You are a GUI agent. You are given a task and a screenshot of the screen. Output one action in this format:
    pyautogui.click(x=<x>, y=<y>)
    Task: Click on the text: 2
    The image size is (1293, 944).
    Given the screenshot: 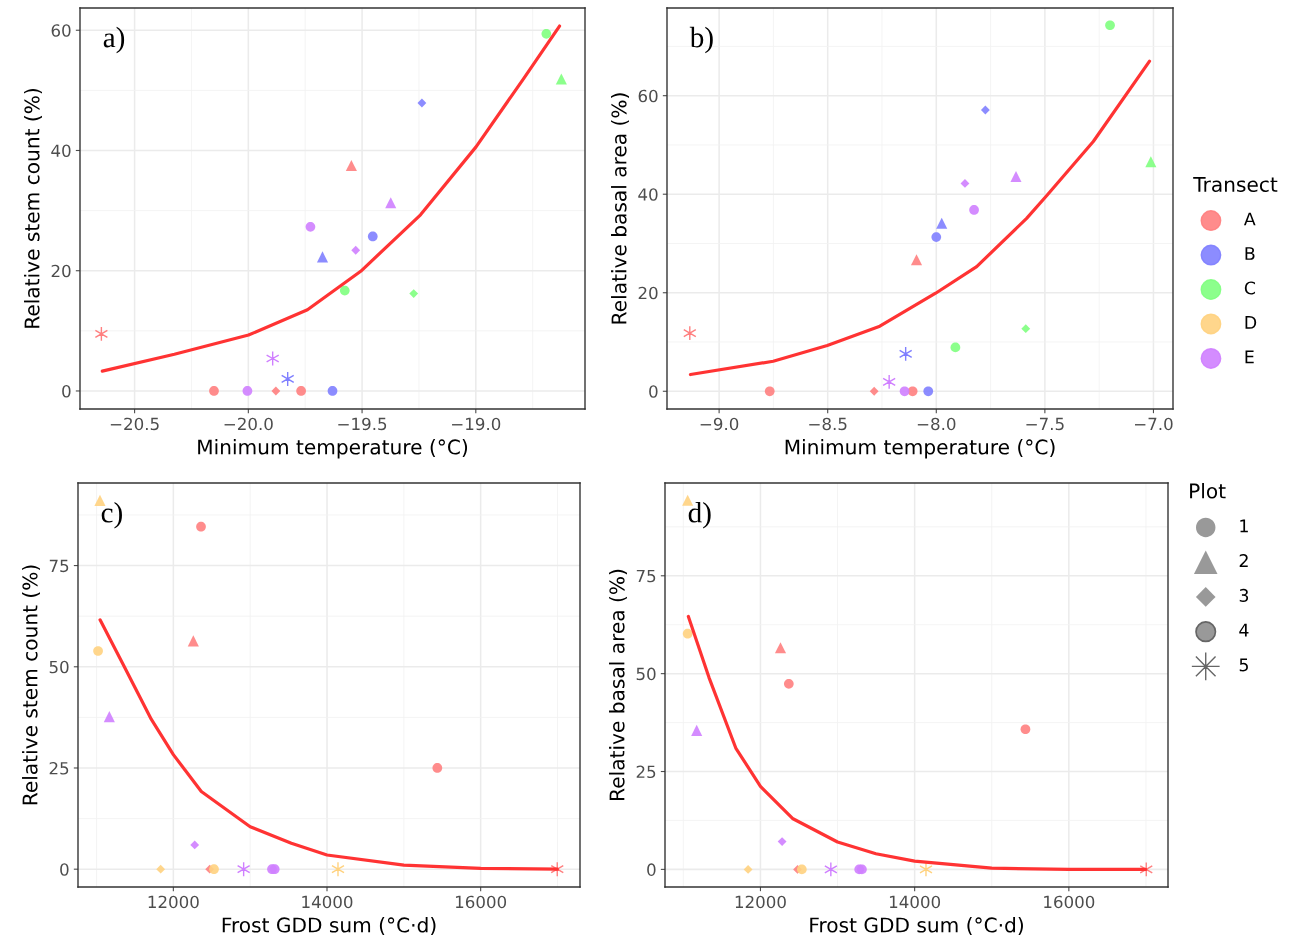 What is the action you would take?
    pyautogui.click(x=1243, y=560)
    